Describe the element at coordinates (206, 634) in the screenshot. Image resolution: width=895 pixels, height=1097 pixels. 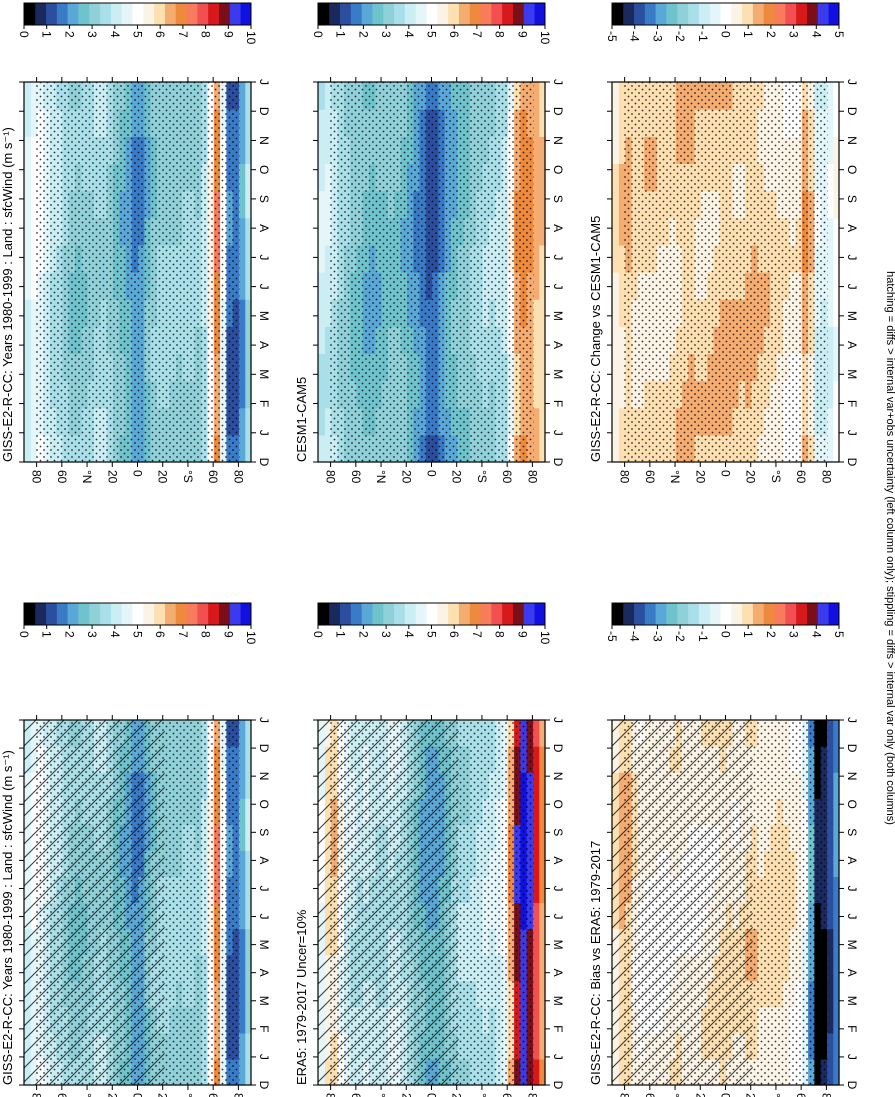
I see `colorbar-label: 8` at that location.